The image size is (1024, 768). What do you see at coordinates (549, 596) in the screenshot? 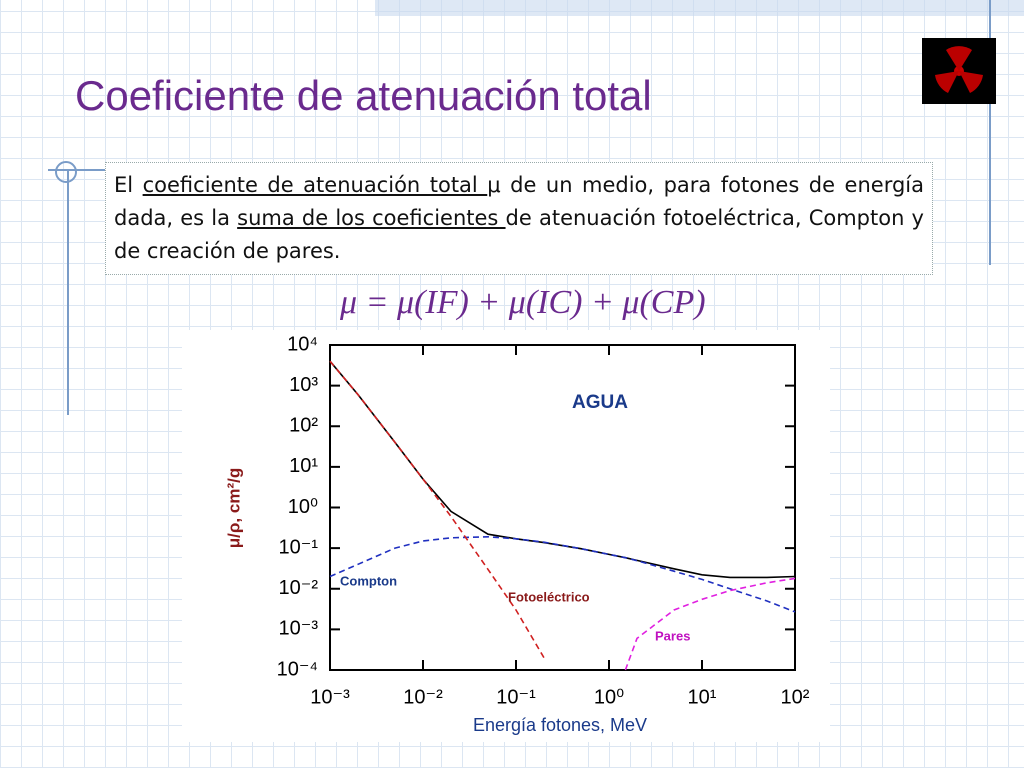
I see `series-label: Fotoeléctrico` at bounding box center [549, 596].